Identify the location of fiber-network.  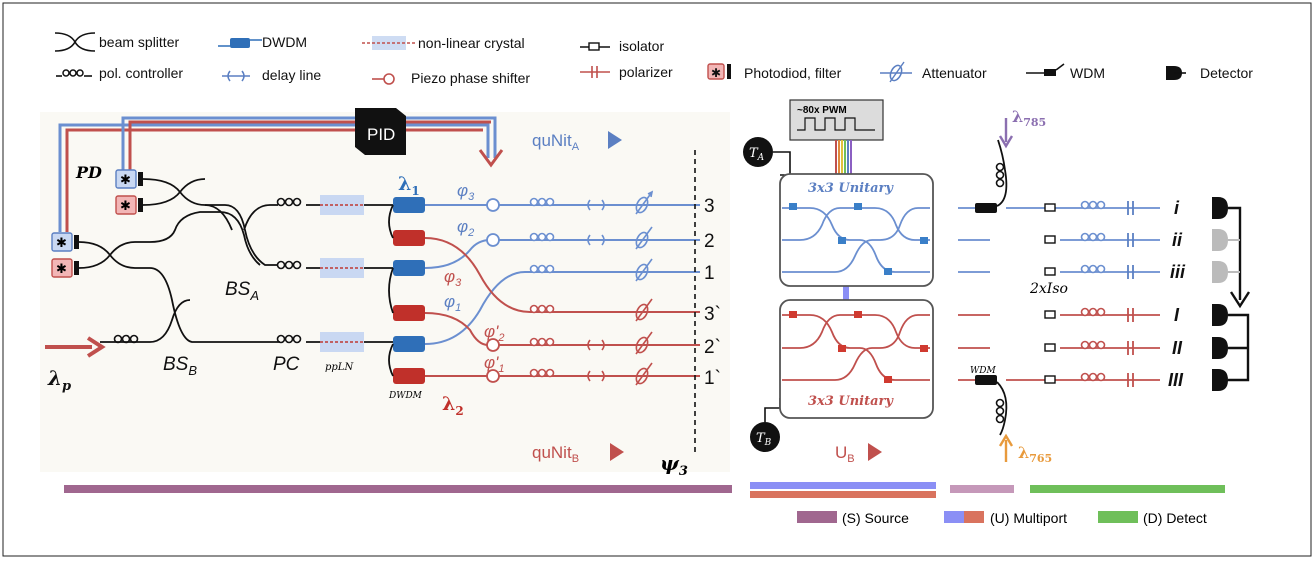
(236, 260).